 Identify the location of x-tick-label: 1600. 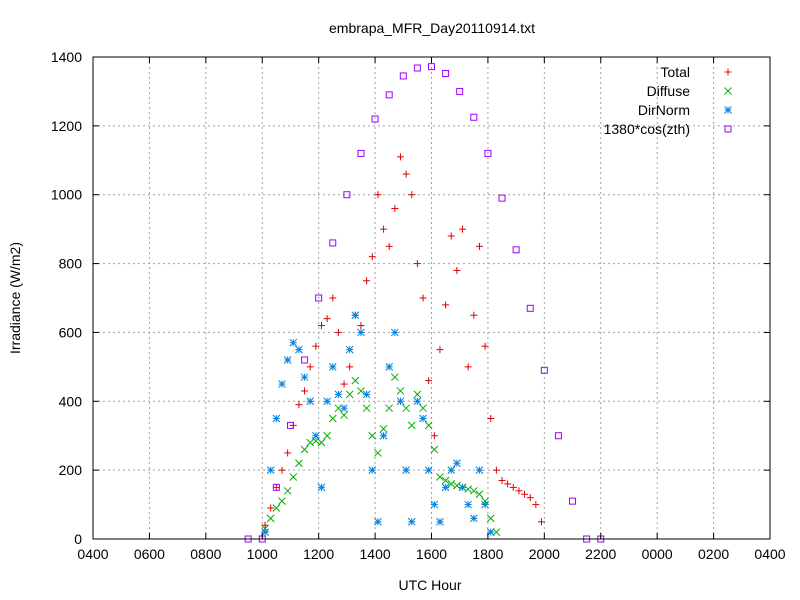
(431, 554).